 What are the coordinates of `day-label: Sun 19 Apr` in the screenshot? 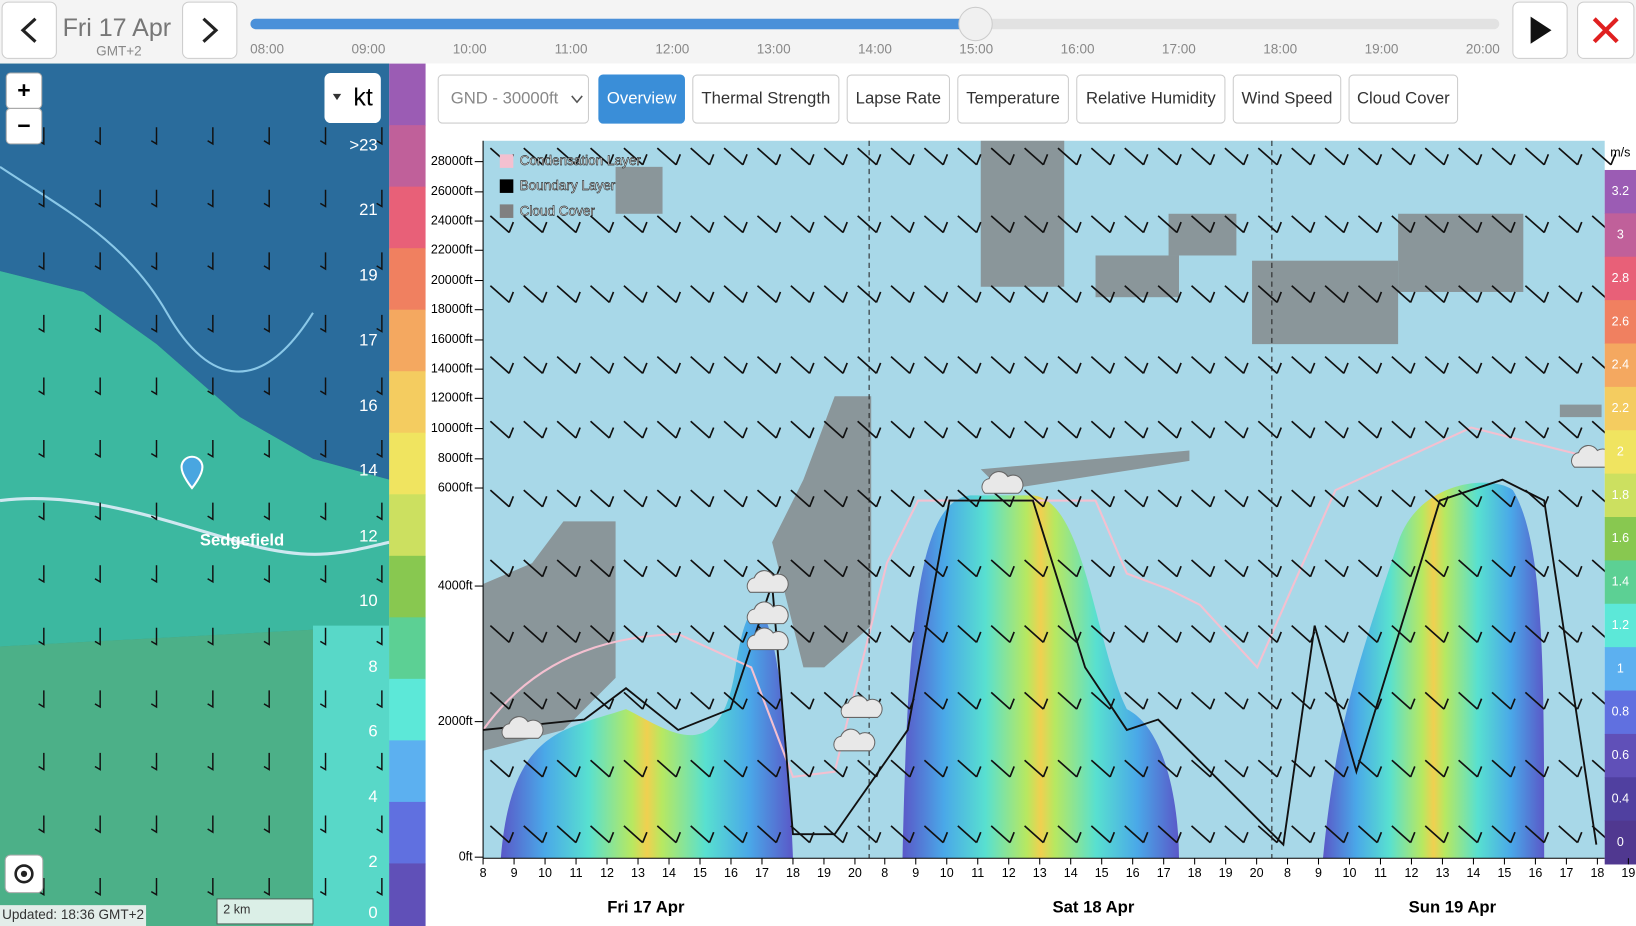 It's located at (1453, 907).